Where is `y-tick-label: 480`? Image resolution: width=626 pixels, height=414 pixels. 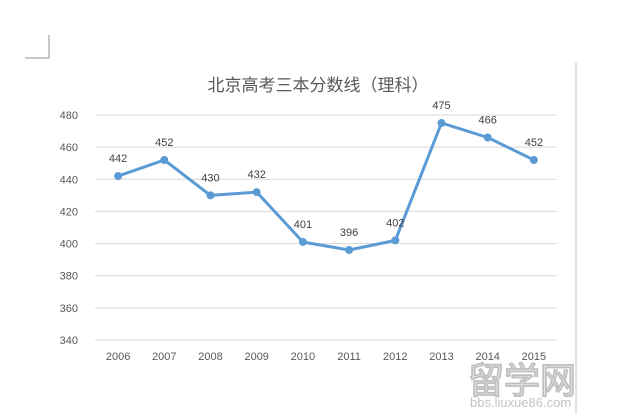
y-tick-label: 480 is located at coordinates (69, 116).